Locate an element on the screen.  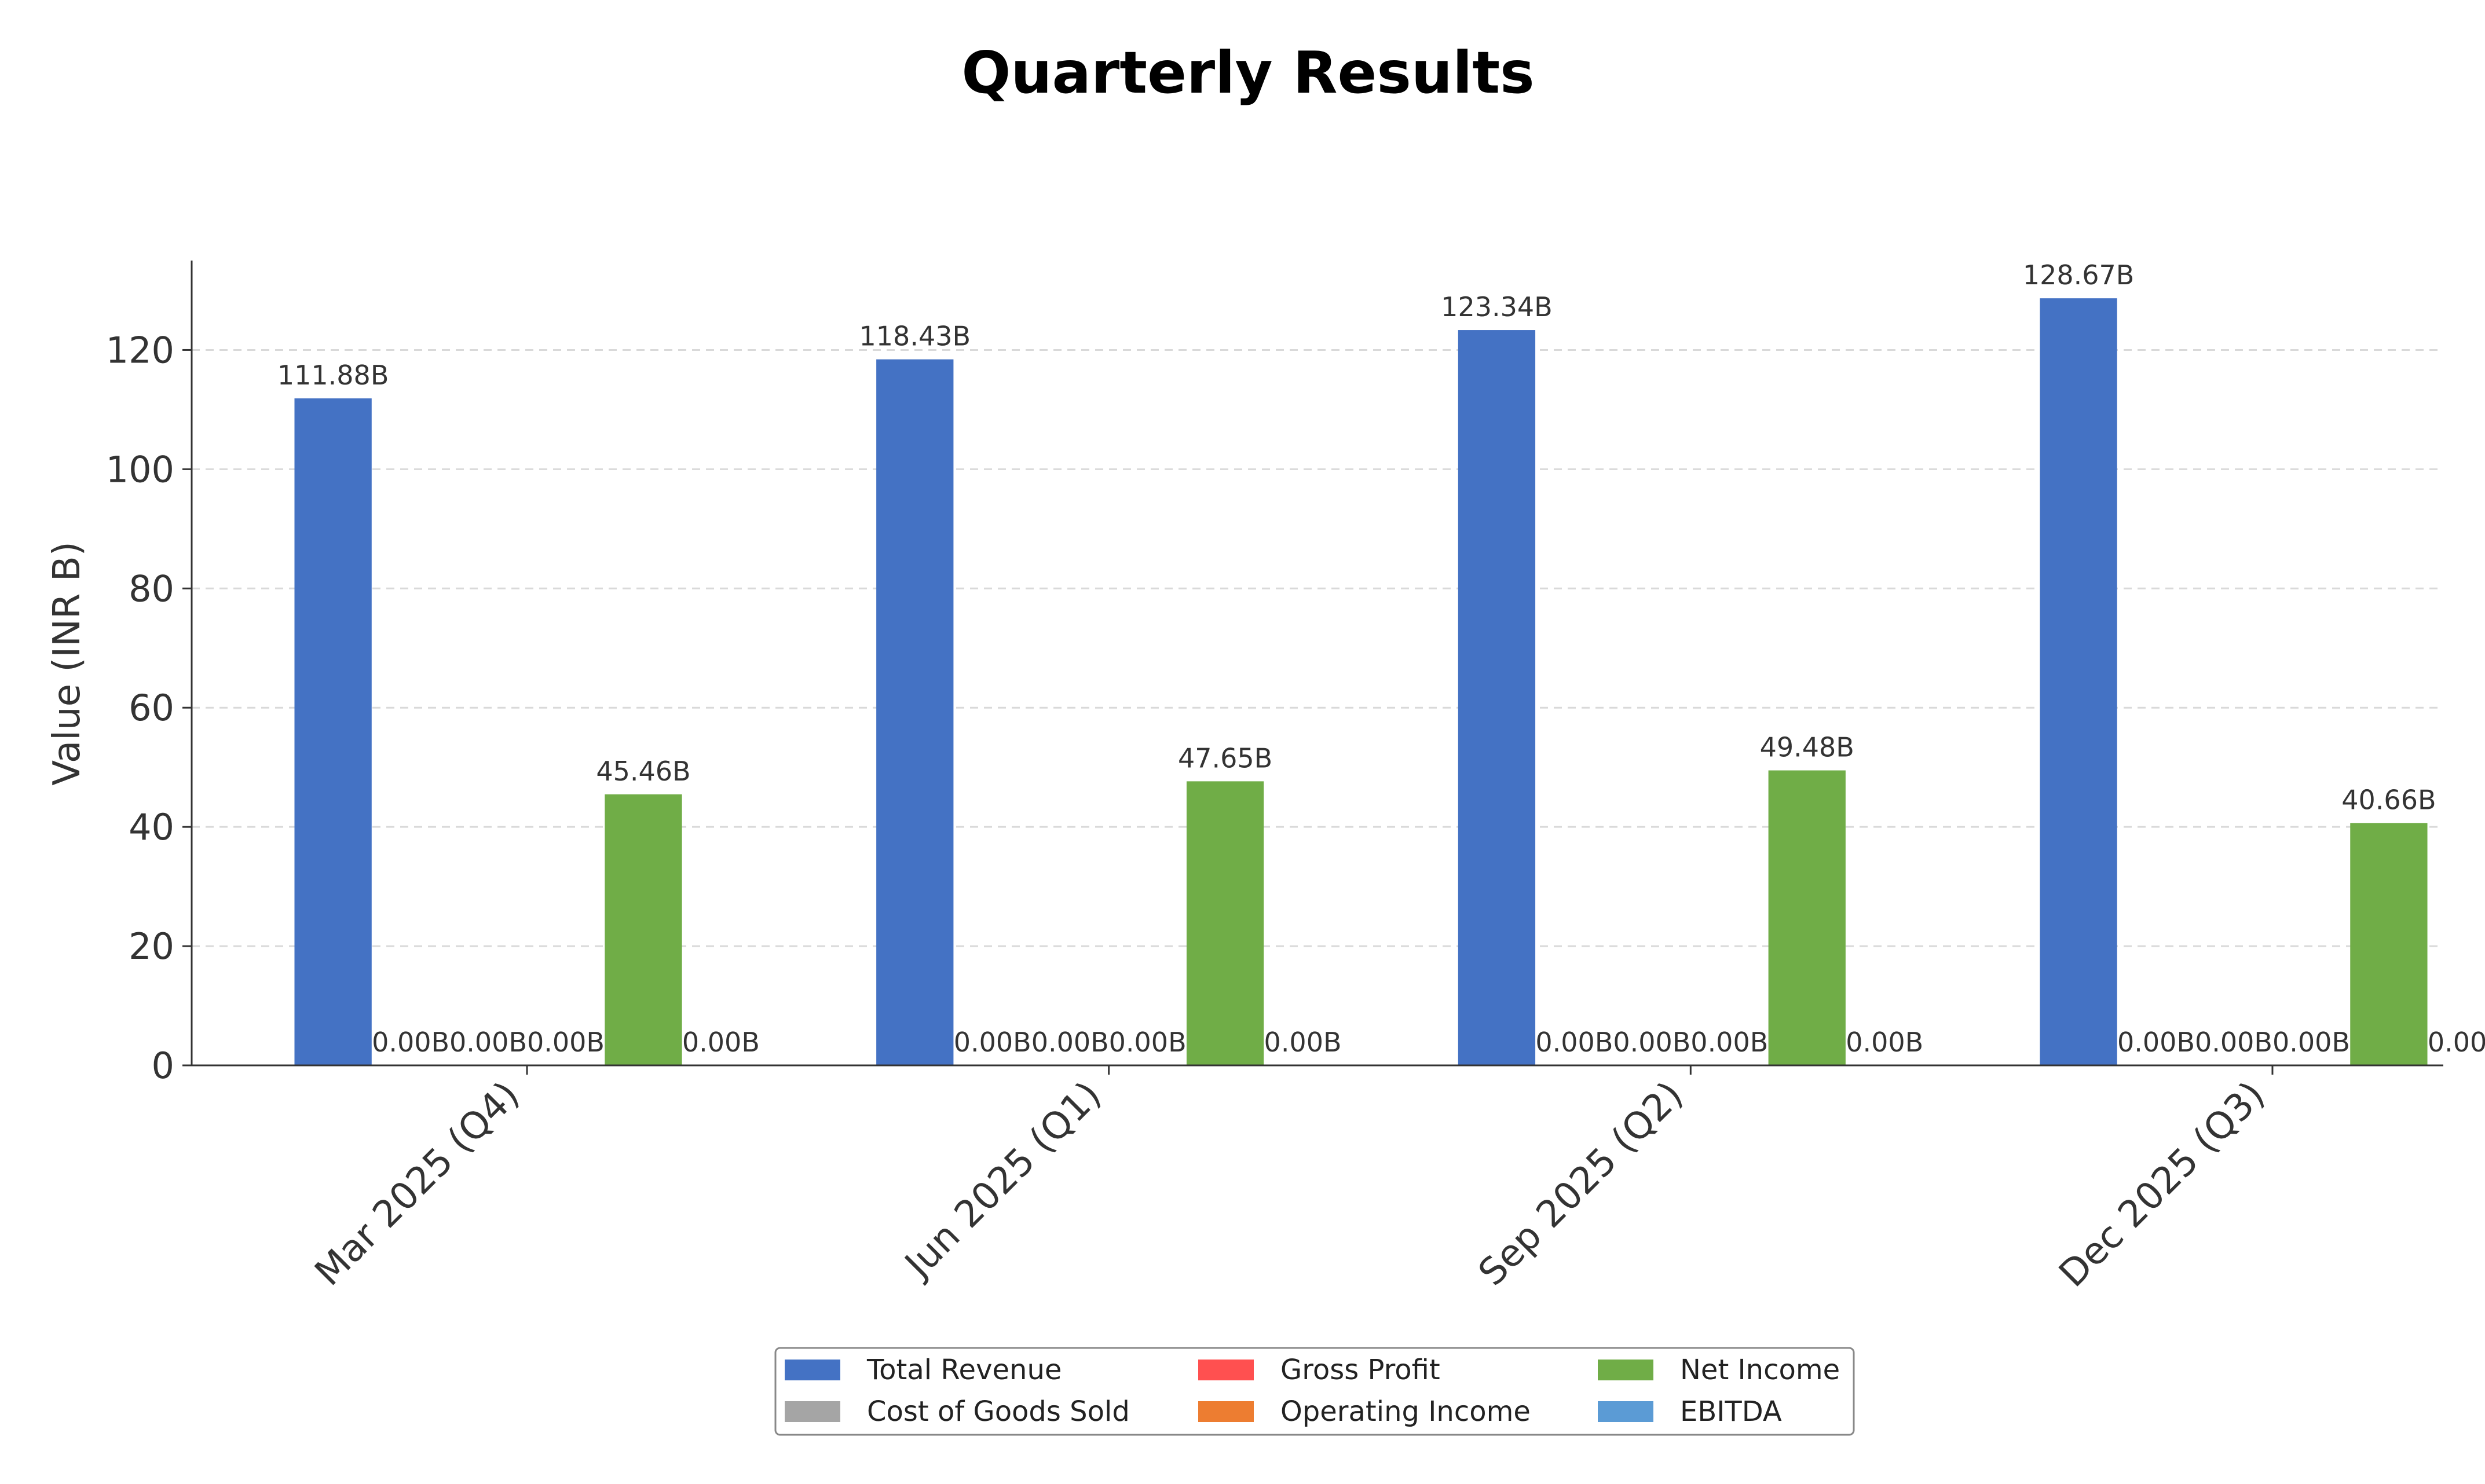
data-label: 45.46B is located at coordinates (643, 771).